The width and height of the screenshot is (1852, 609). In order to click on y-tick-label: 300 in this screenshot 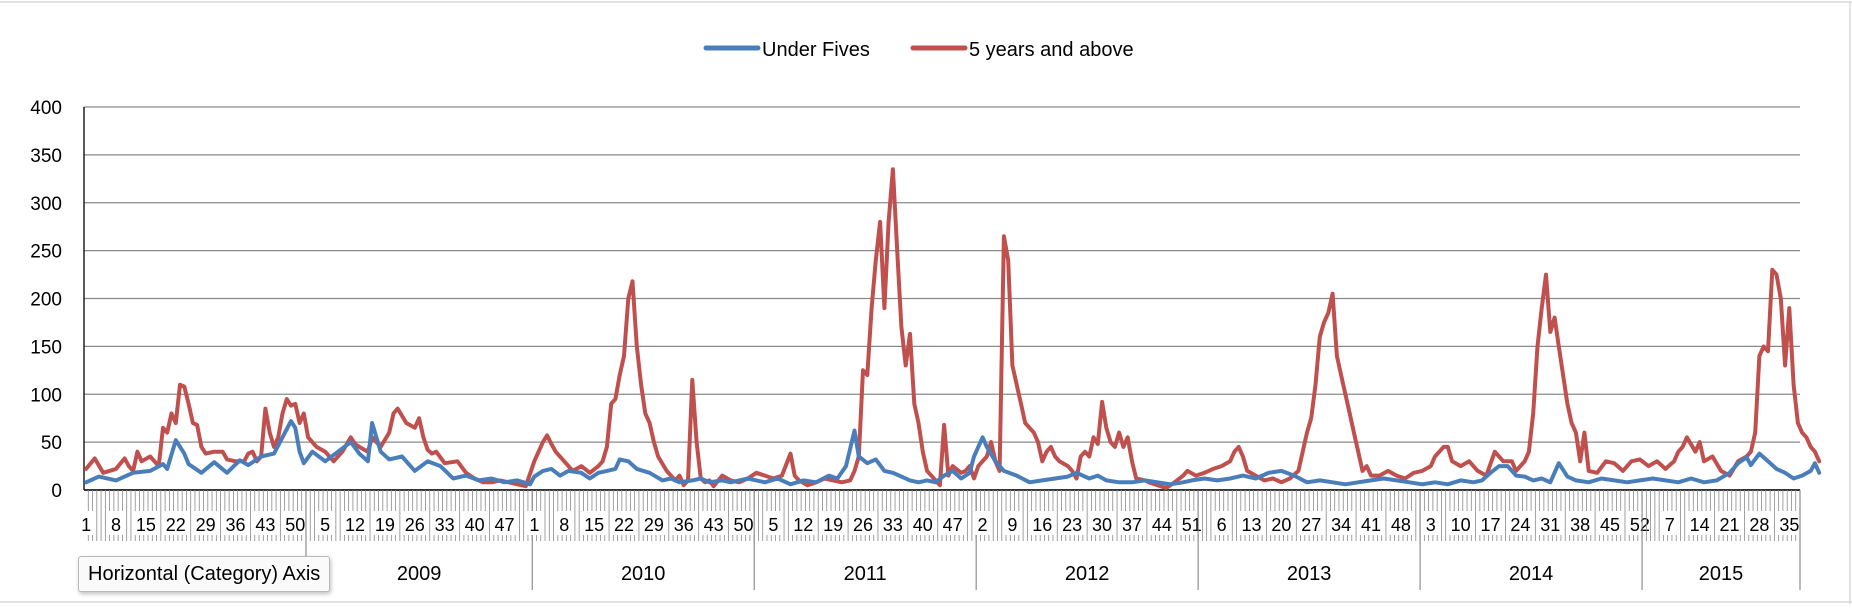, I will do `click(46, 204)`.